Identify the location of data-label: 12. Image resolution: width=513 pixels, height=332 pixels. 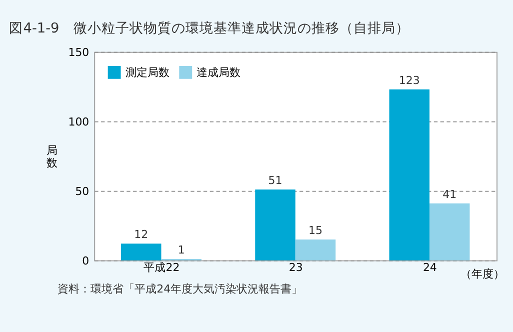
(141, 235).